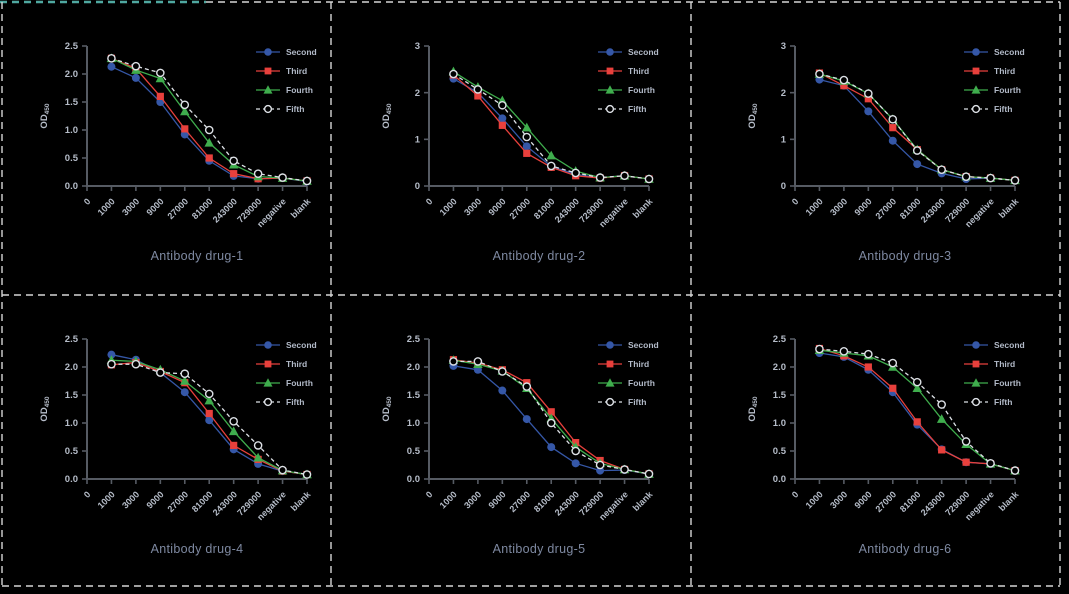  I want to click on legend-item-third: Third, so click(623, 364).